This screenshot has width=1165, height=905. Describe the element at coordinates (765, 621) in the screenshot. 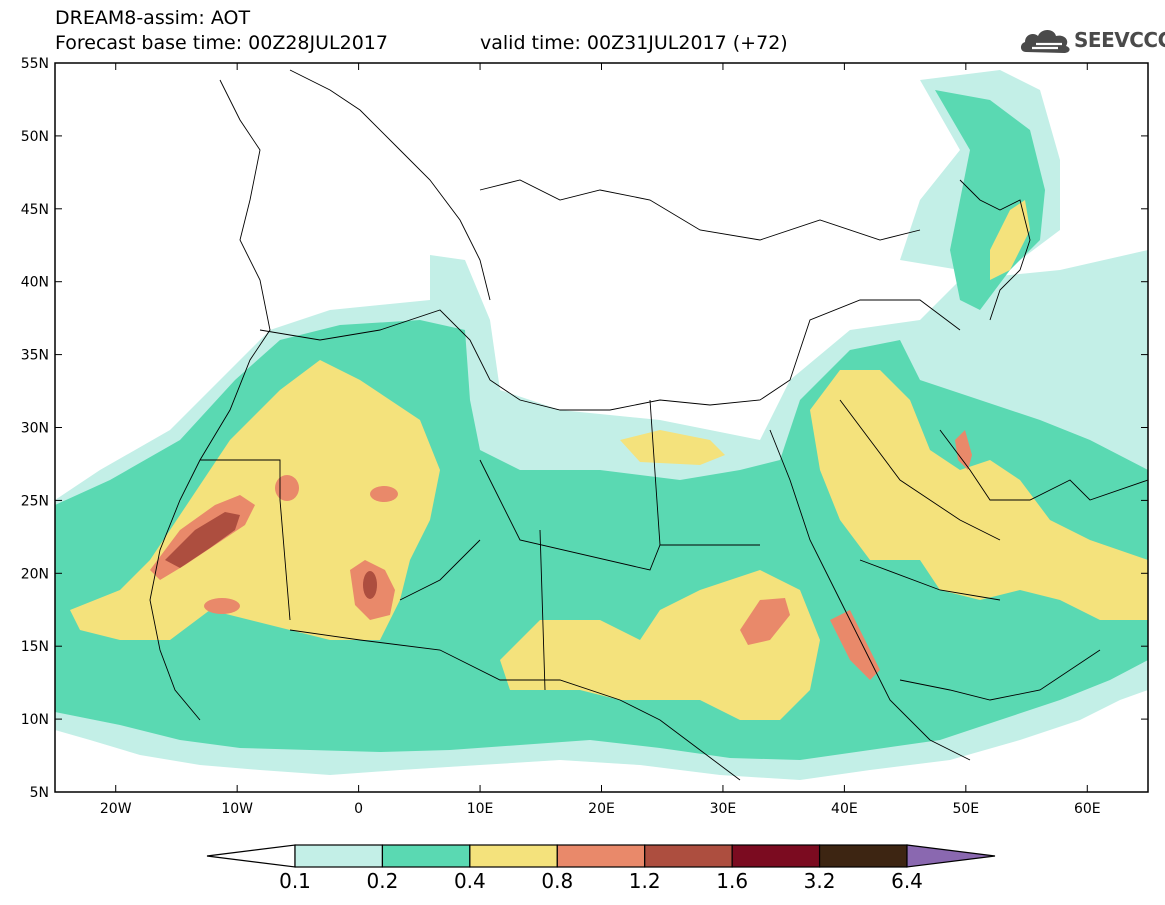

I see `aot-contour-0.8-sudan` at that location.